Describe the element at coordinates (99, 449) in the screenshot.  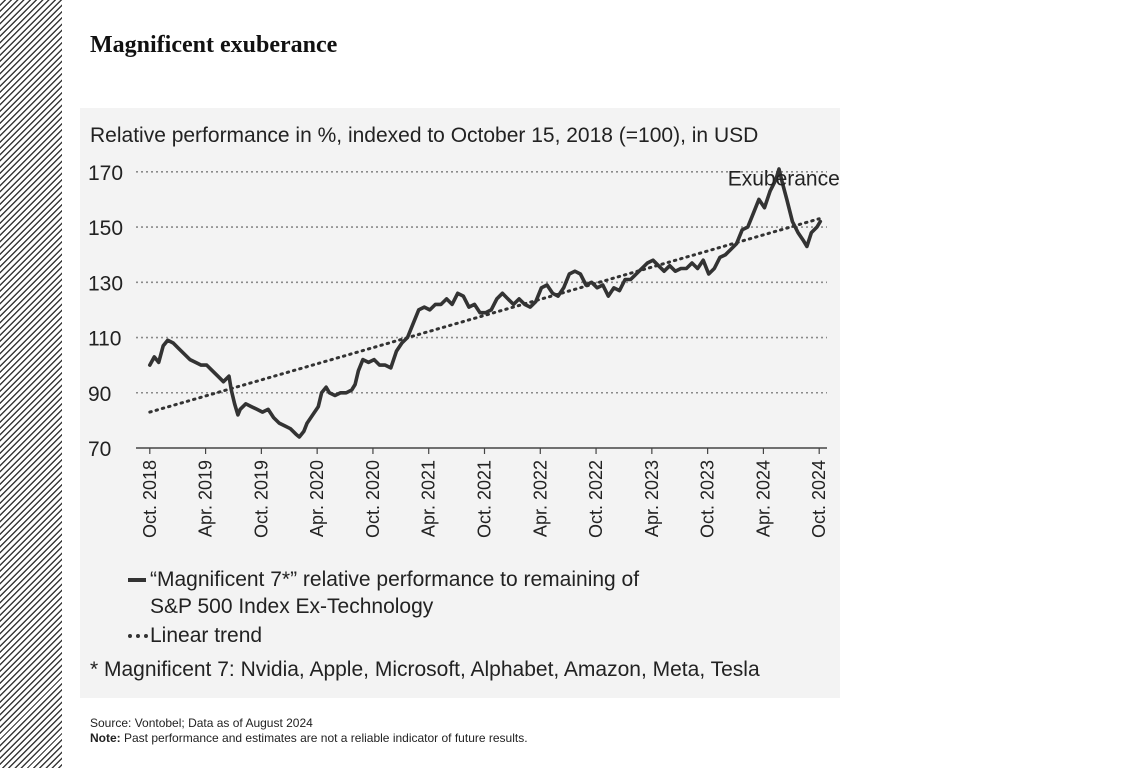
I see `y-tick-label-70: 70` at that location.